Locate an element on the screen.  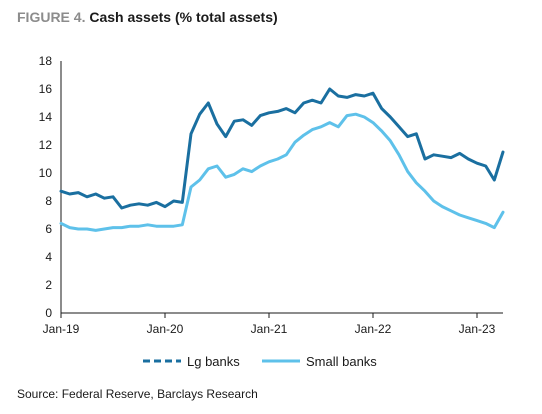
y-tick-label: 2 is located at coordinates (48, 285).